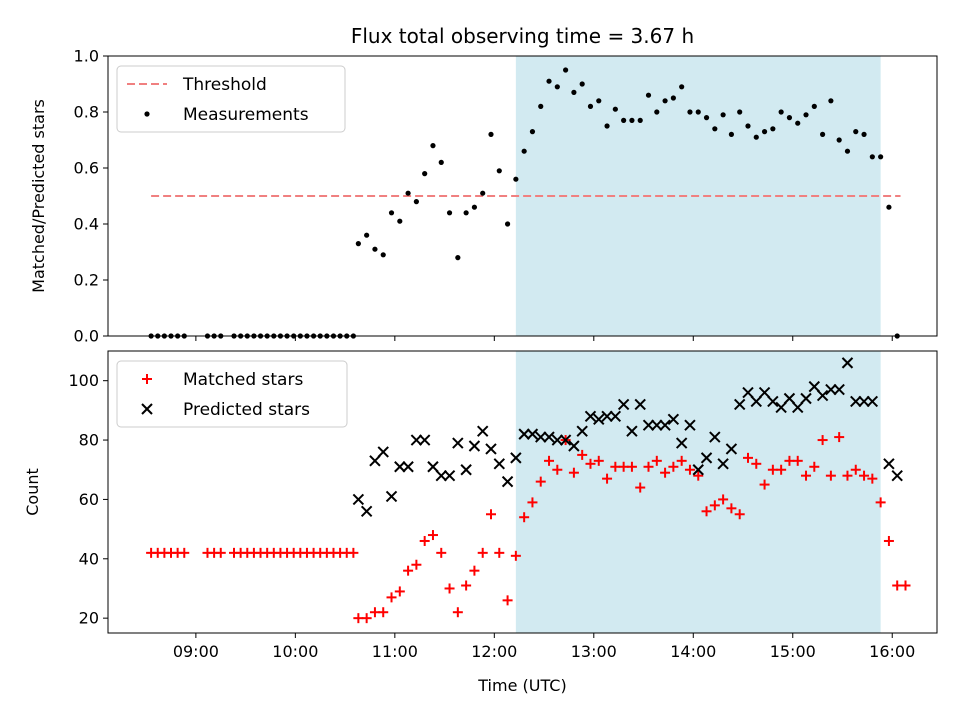 This screenshot has height=720, width=960. Describe the element at coordinates (89, 440) in the screenshot. I see `count-y-tick-label: 80` at that location.